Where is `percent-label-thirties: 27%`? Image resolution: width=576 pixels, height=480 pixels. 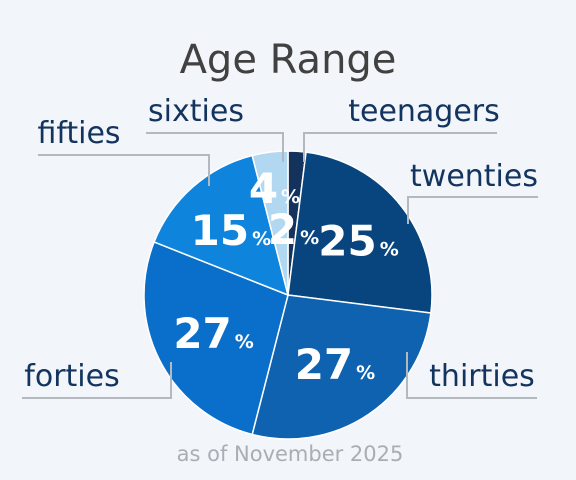 percent-label-thirties: 27% is located at coordinates (335, 364).